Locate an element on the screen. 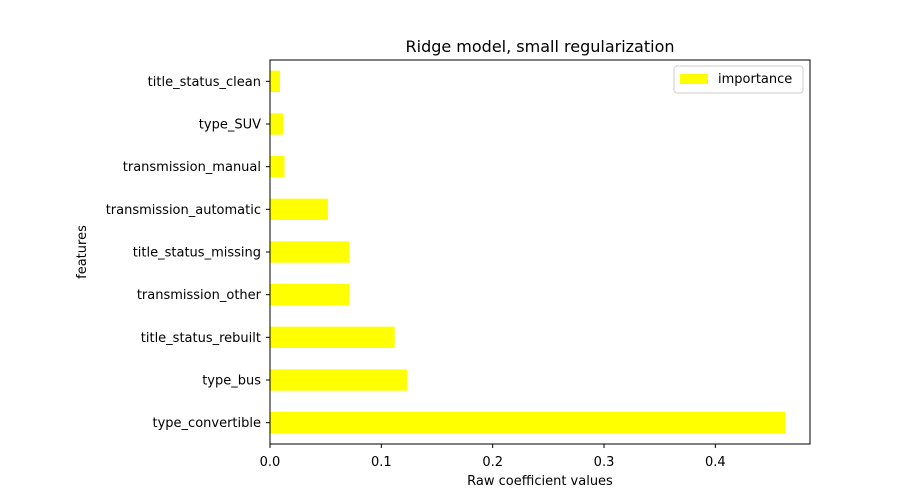  bar-transmission_other is located at coordinates (310, 295).